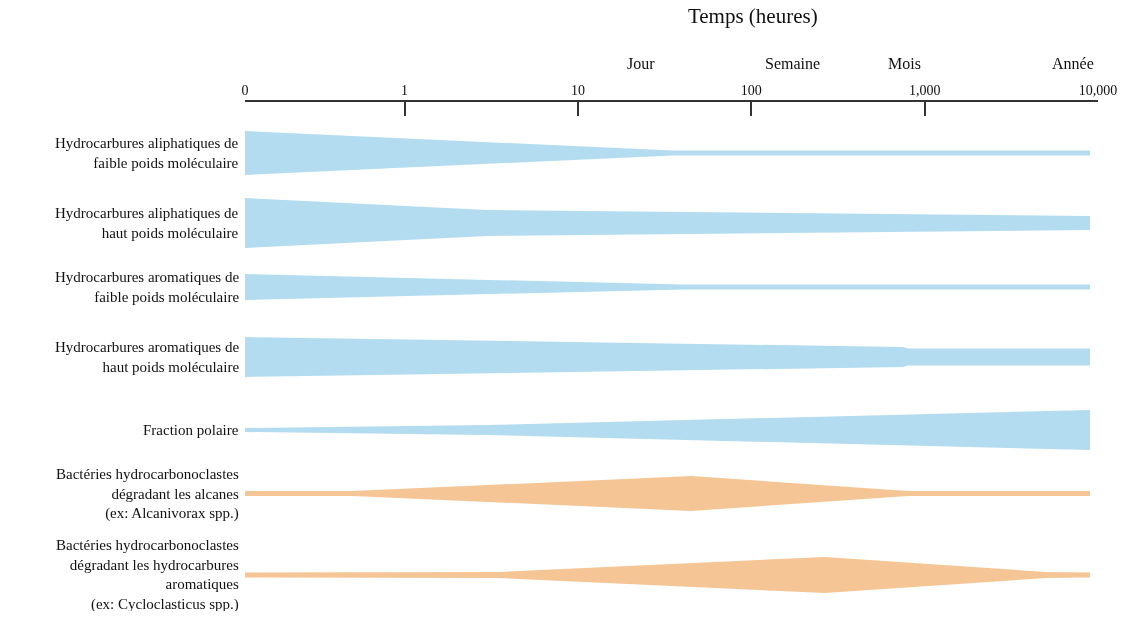 The image size is (1128, 620). What do you see at coordinates (752, 15) in the screenshot?
I see `x-axis-title: Temps (heures)` at bounding box center [752, 15].